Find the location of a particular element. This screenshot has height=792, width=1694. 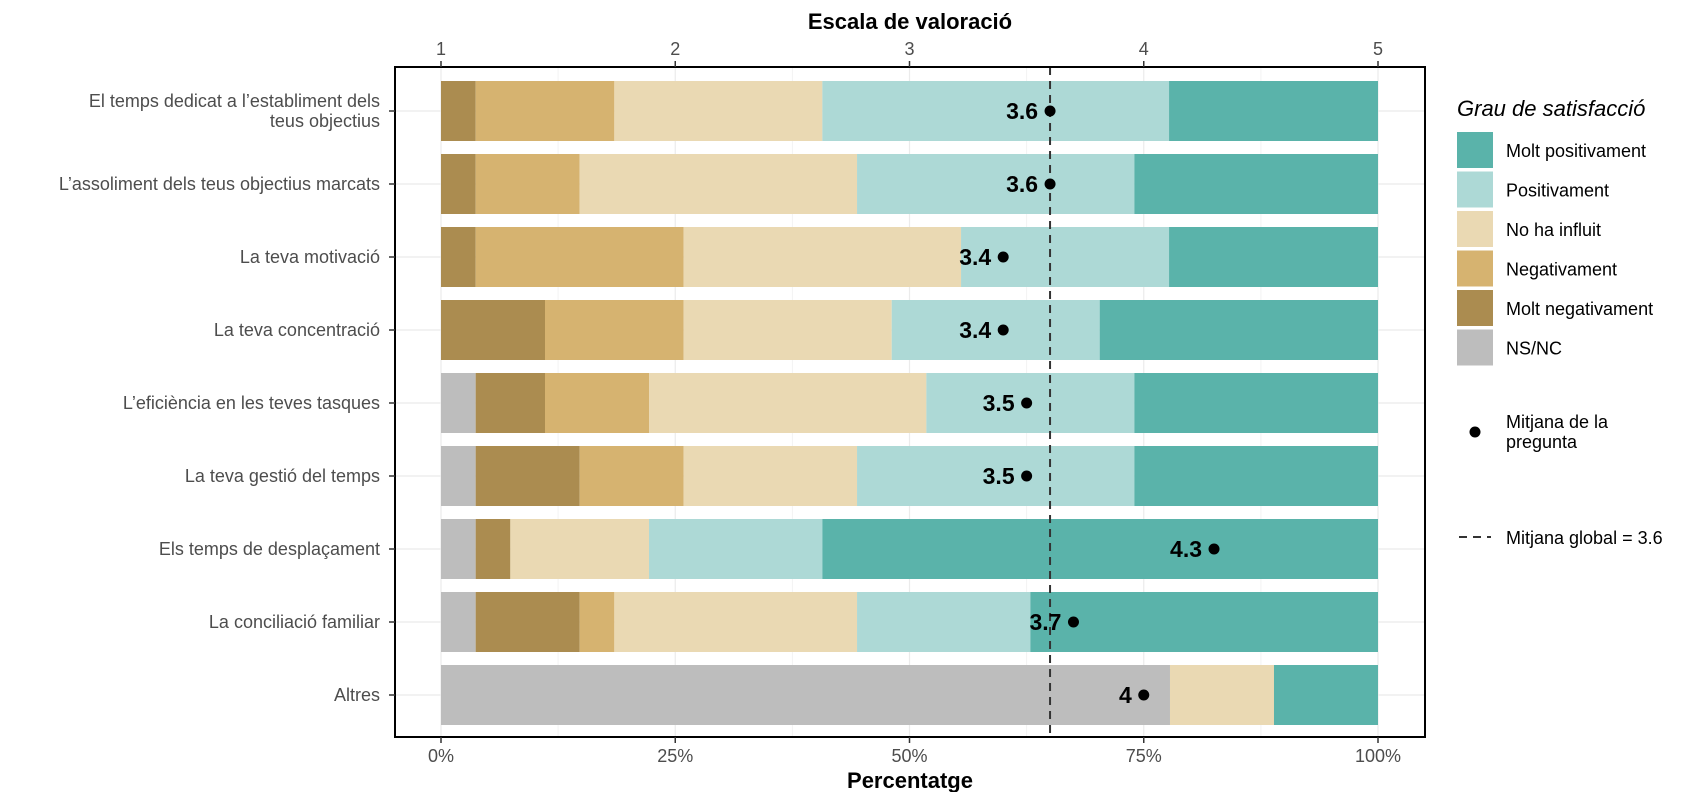

category-label: La conciliació familiar is located at coordinates (294, 622).